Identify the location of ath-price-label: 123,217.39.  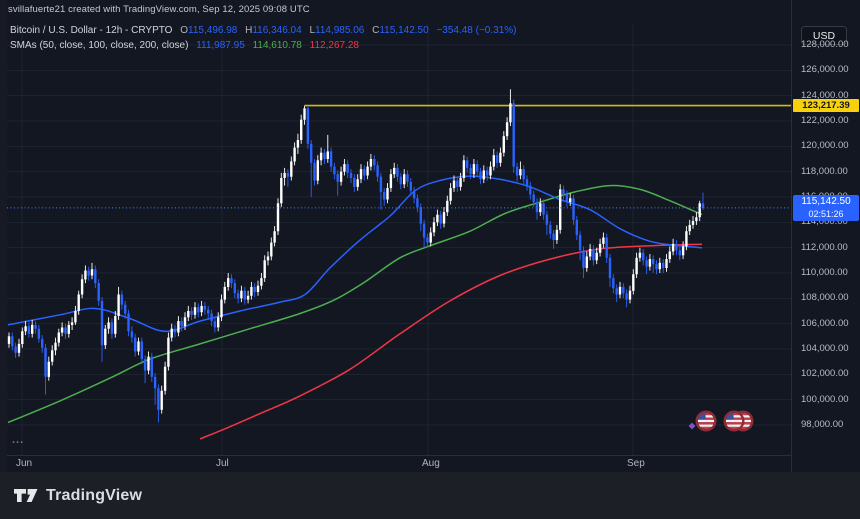
(826, 105).